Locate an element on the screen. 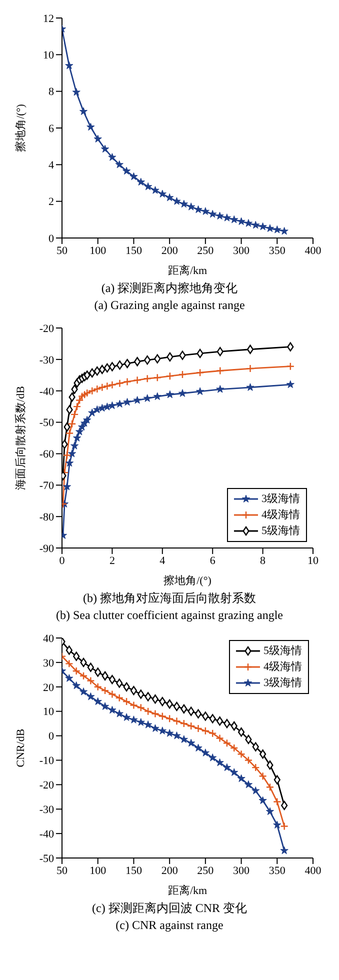  text: (c) CNR against range is located at coordinates (169, 925).